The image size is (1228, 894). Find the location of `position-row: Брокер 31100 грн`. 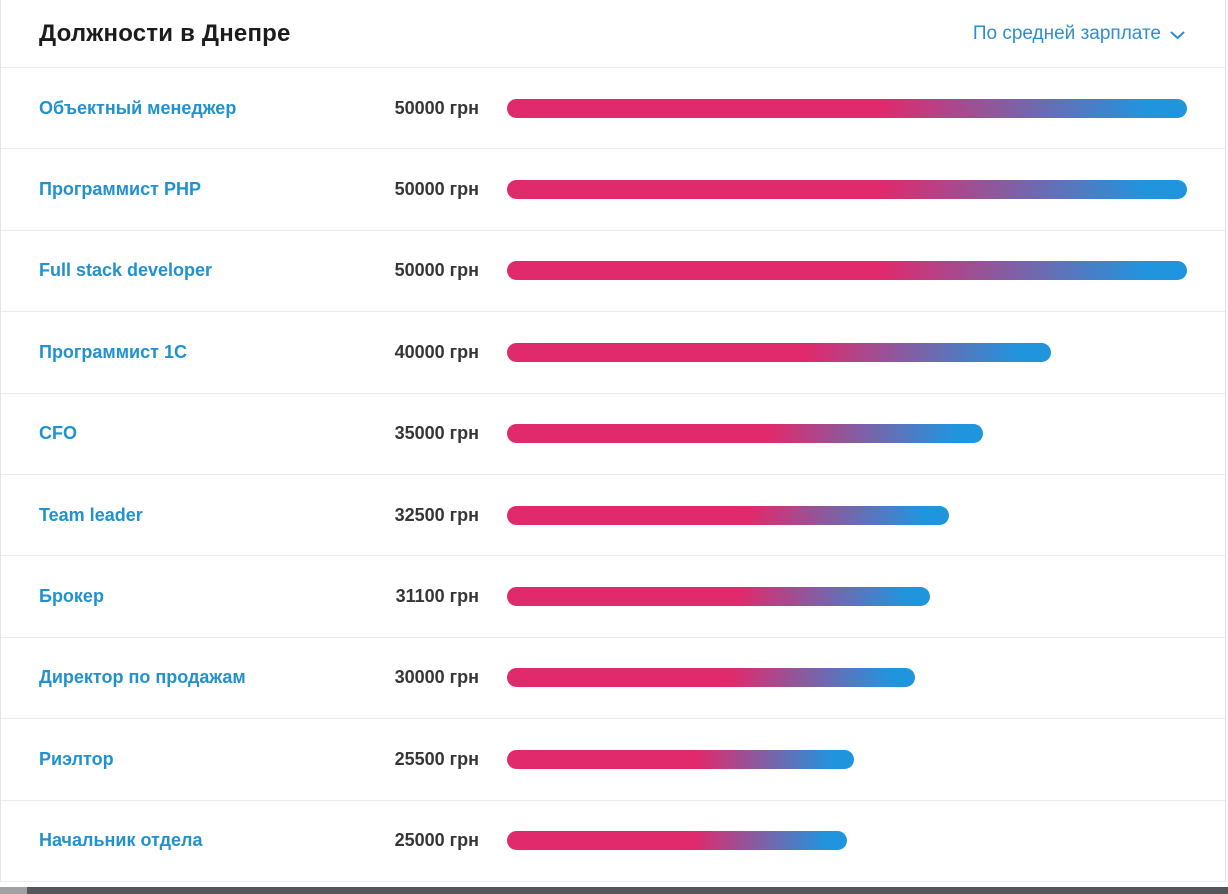

position-row: Брокер 31100 грн is located at coordinates (613, 597).